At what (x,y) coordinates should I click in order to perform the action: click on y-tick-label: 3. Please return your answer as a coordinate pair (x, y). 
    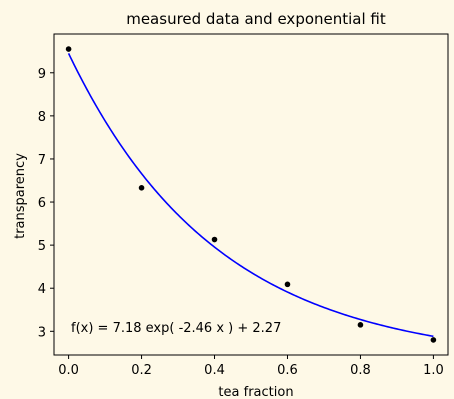
    Looking at the image, I should click on (42, 332).